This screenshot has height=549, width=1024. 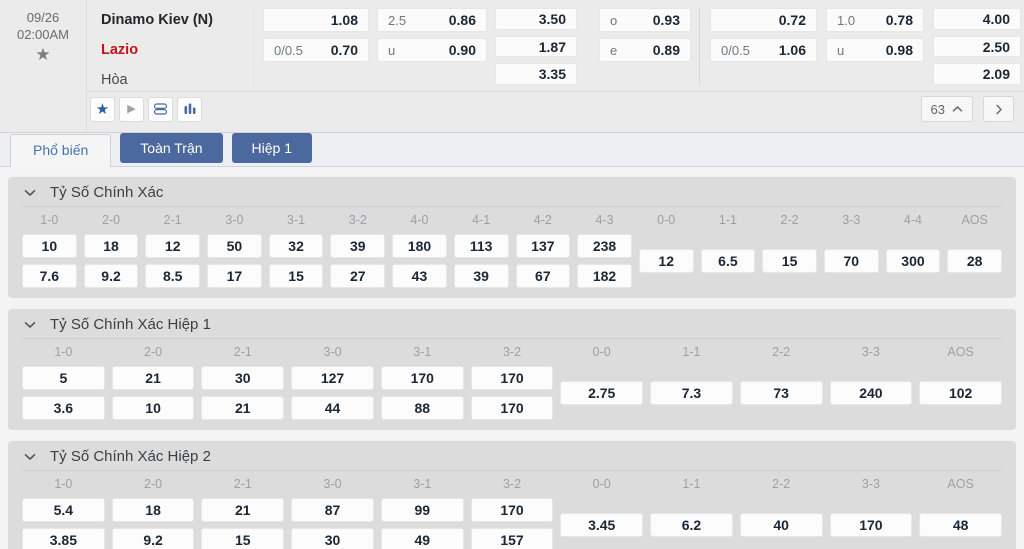 I want to click on score-odds-cell: 7.6, so click(x=49, y=276).